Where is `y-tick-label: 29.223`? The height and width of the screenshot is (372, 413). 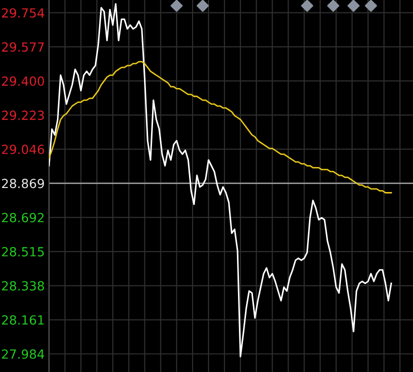 y-tick-label: 29.223 is located at coordinates (23, 115).